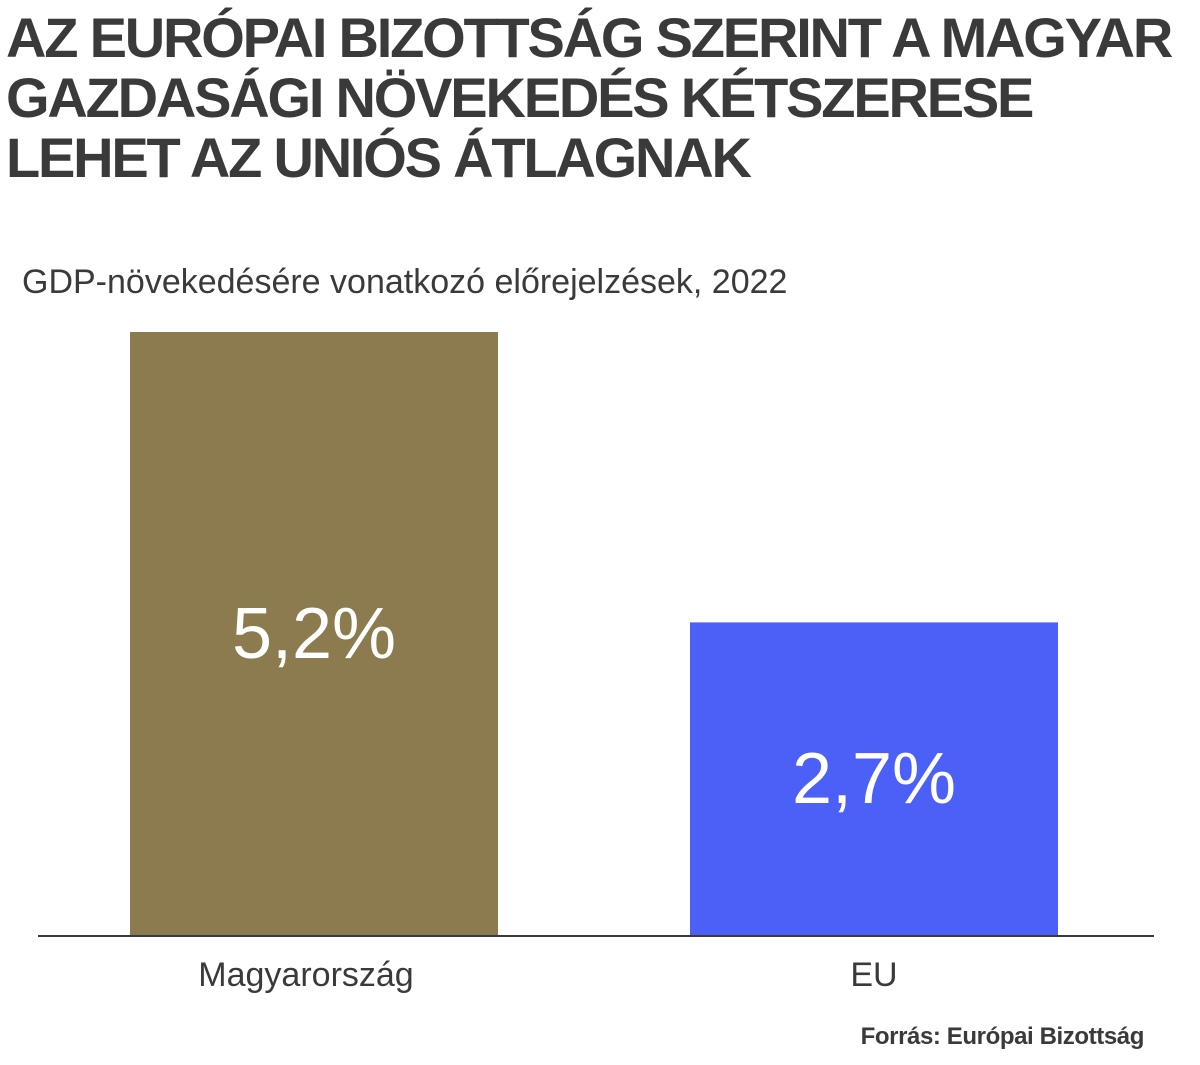 The width and height of the screenshot is (1200, 1065). I want to click on chart-title-line-1: AZ EURÓPAI BIZOTTSÁG SZERINT A MAGYAR, so click(589, 37).